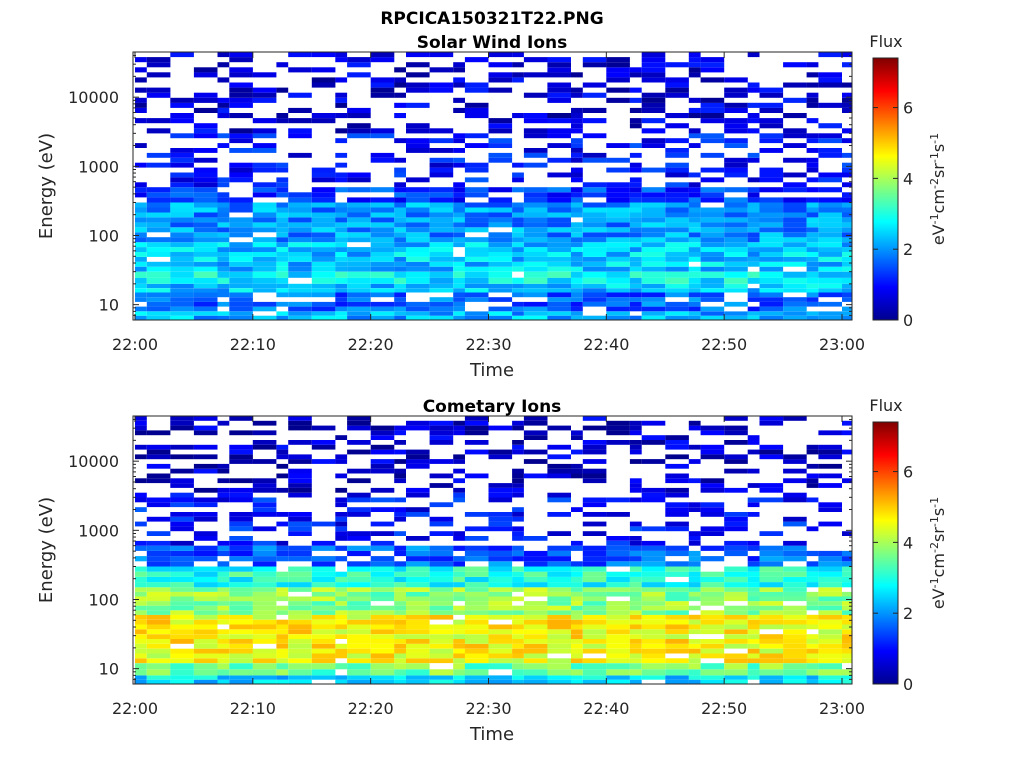 Image resolution: width=1024 pixels, height=772 pixels. What do you see at coordinates (938, 189) in the screenshot?
I see `colorbar-label: eV-1cm-2sr-1s-1` at bounding box center [938, 189].